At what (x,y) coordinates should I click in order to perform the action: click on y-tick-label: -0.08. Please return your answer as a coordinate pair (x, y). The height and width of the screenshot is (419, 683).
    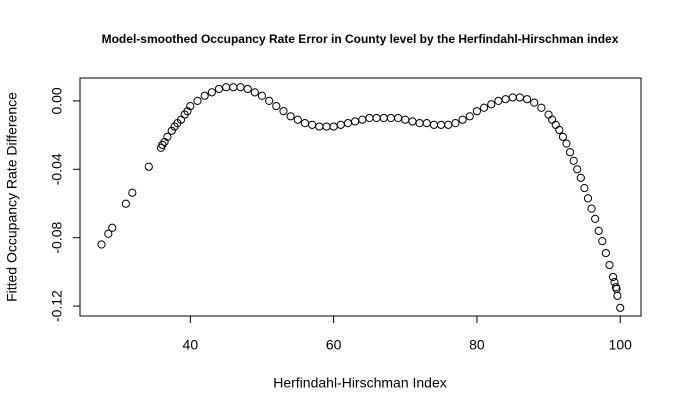
    Looking at the image, I should click on (57, 238).